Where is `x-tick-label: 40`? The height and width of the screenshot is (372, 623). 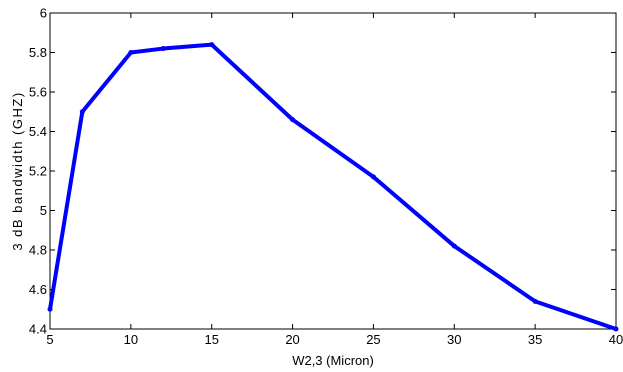
x-tick-label: 40 is located at coordinates (616, 339).